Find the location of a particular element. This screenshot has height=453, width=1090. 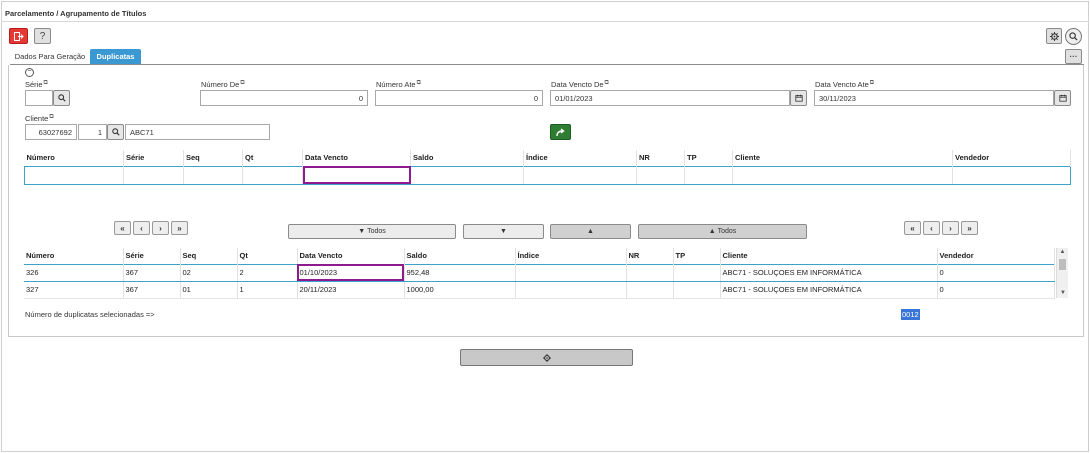

settings-button is located at coordinates (1054, 36).